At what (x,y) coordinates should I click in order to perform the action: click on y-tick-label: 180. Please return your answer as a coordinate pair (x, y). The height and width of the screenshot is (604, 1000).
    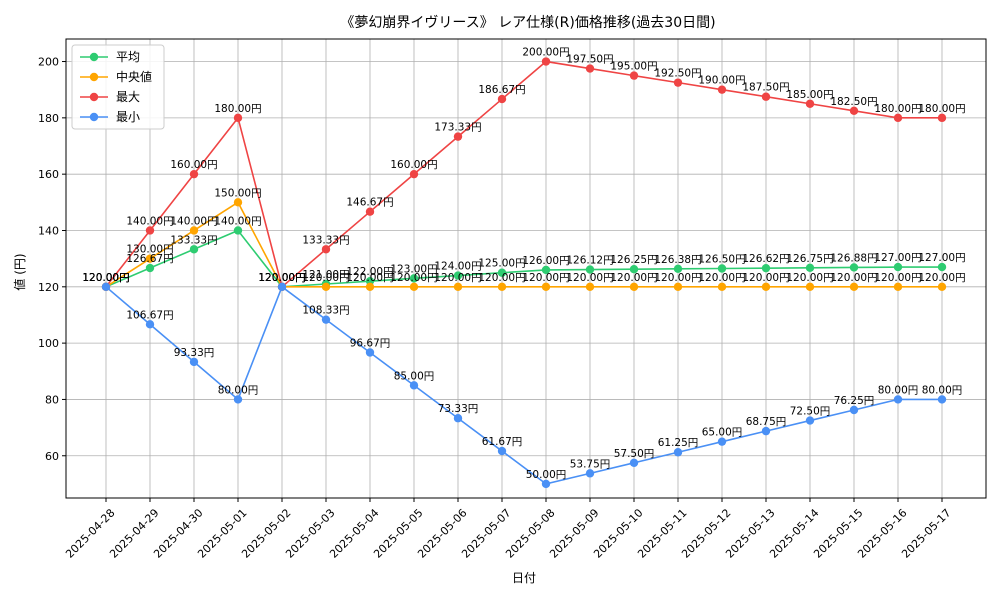
    Looking at the image, I should click on (48, 118).